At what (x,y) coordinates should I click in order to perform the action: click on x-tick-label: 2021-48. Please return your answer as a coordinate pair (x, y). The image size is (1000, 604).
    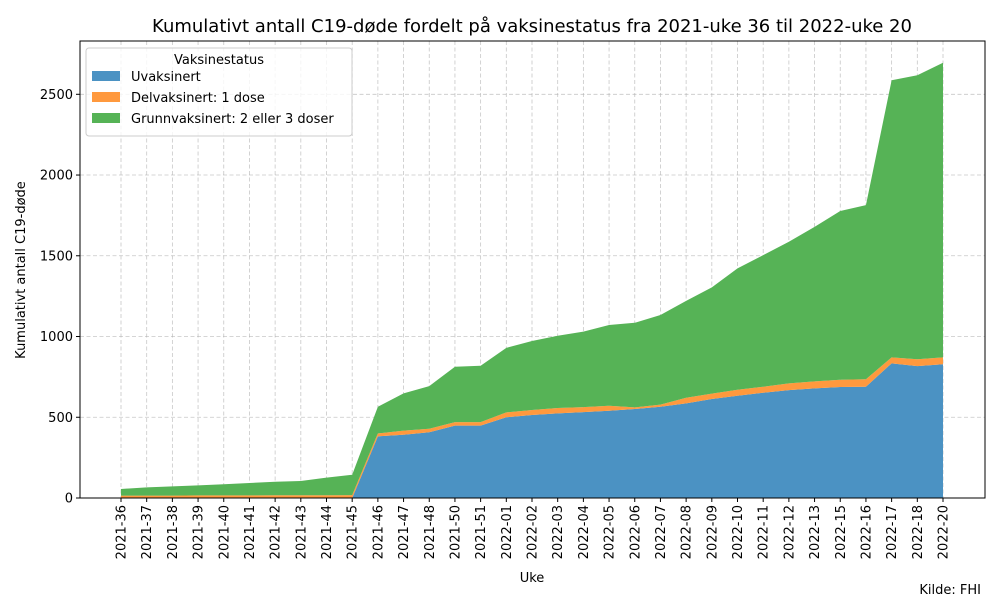
    Looking at the image, I should click on (430, 532).